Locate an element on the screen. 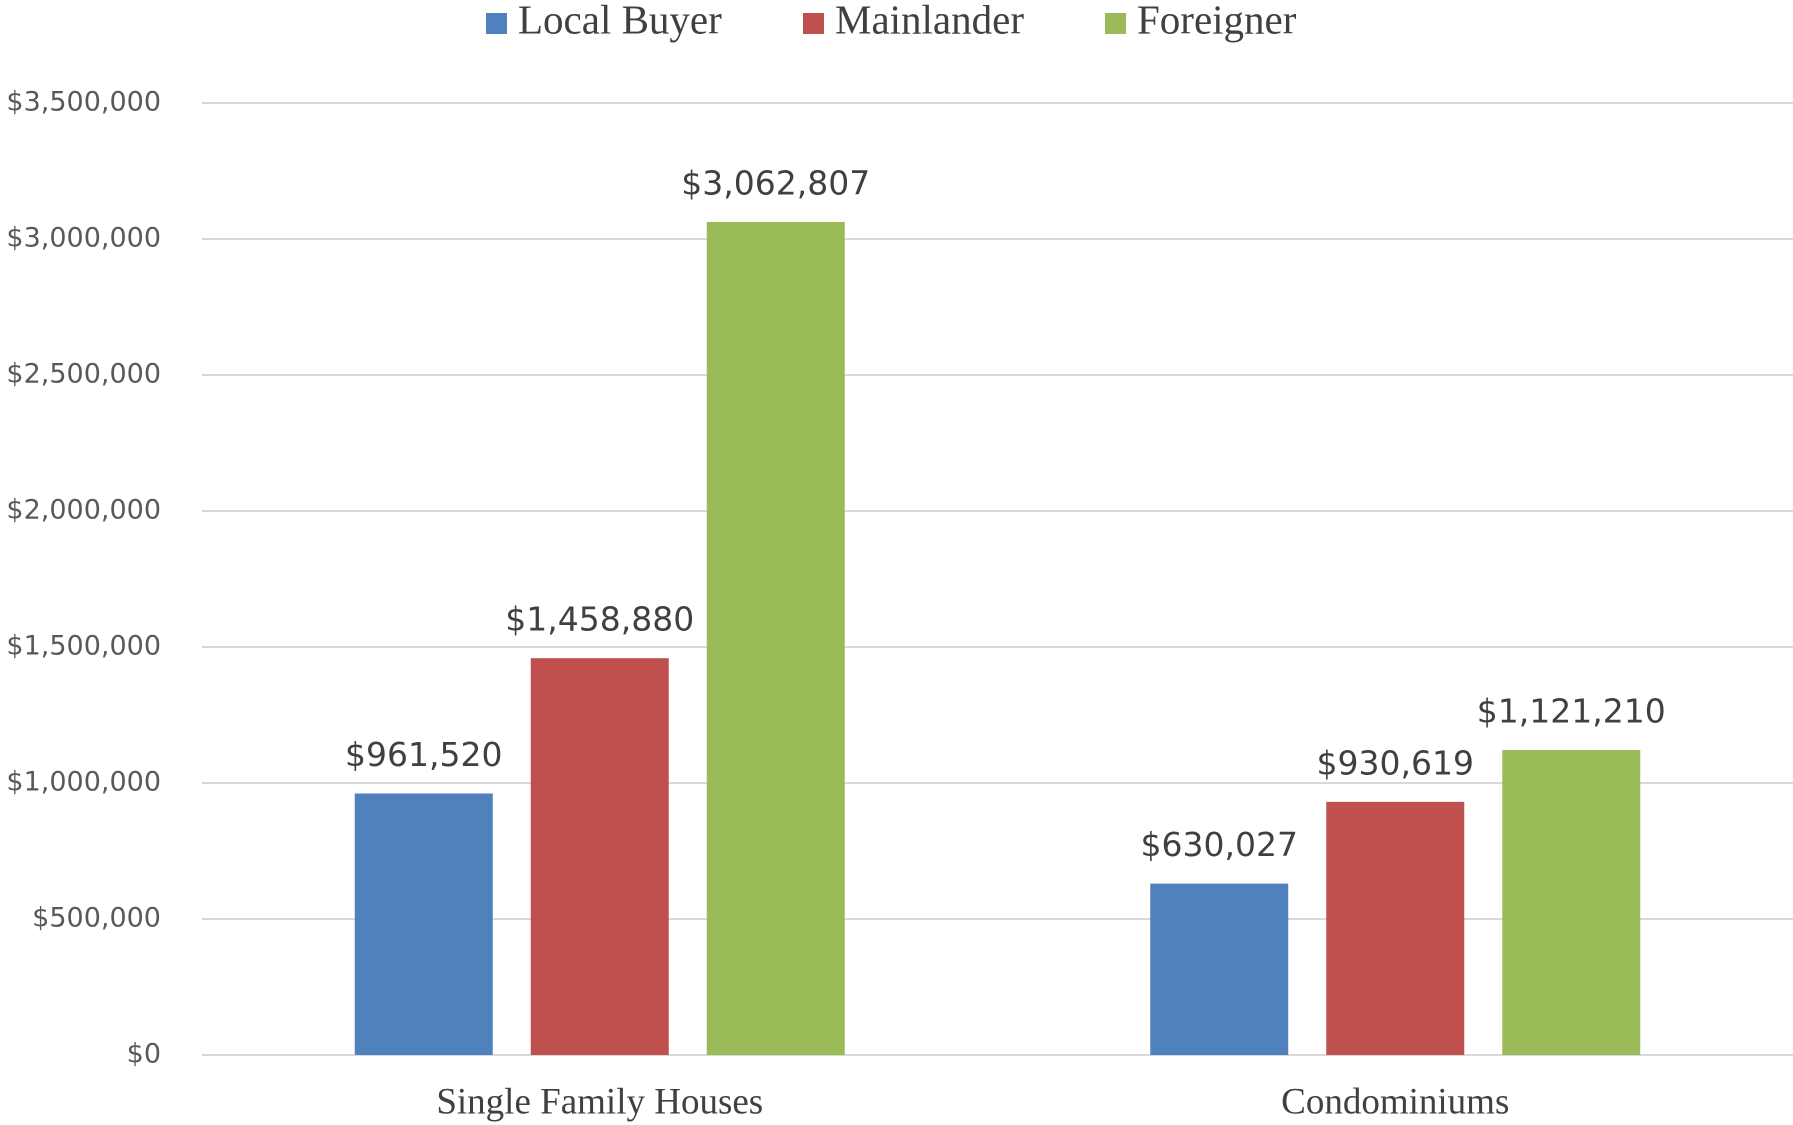 The height and width of the screenshot is (1125, 1793). y-tick-label: $500,000 is located at coordinates (96, 918).